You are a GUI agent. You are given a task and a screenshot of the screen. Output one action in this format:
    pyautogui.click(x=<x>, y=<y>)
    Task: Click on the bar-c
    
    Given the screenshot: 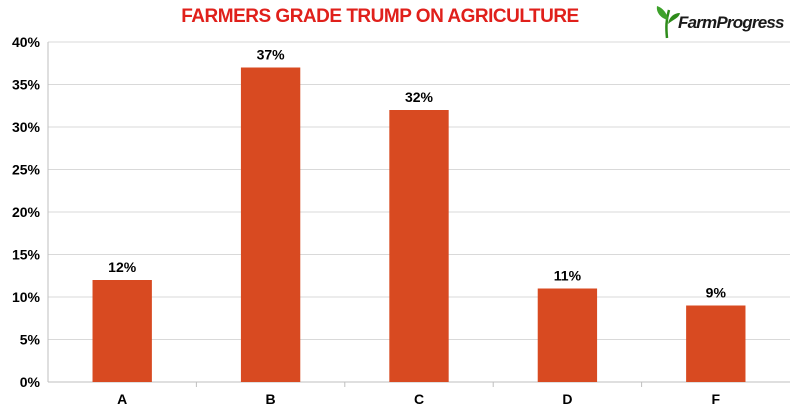 What is the action you would take?
    pyautogui.click(x=419, y=246)
    